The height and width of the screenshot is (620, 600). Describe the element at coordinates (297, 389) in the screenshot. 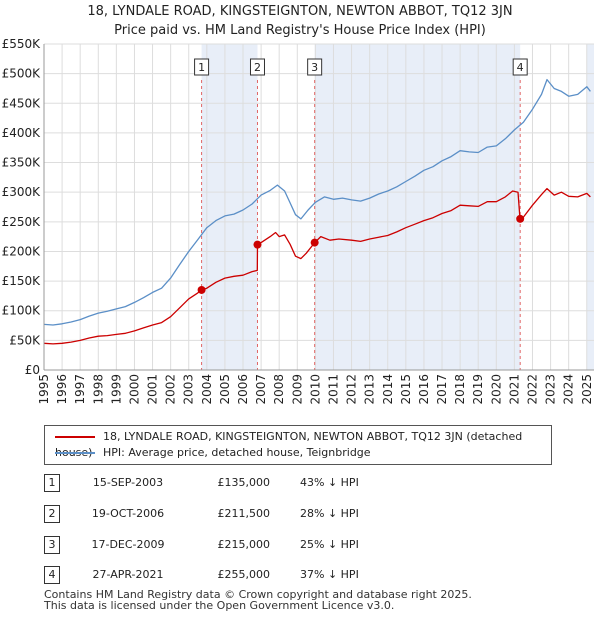

I see `x-tick-label: 2009` at that location.